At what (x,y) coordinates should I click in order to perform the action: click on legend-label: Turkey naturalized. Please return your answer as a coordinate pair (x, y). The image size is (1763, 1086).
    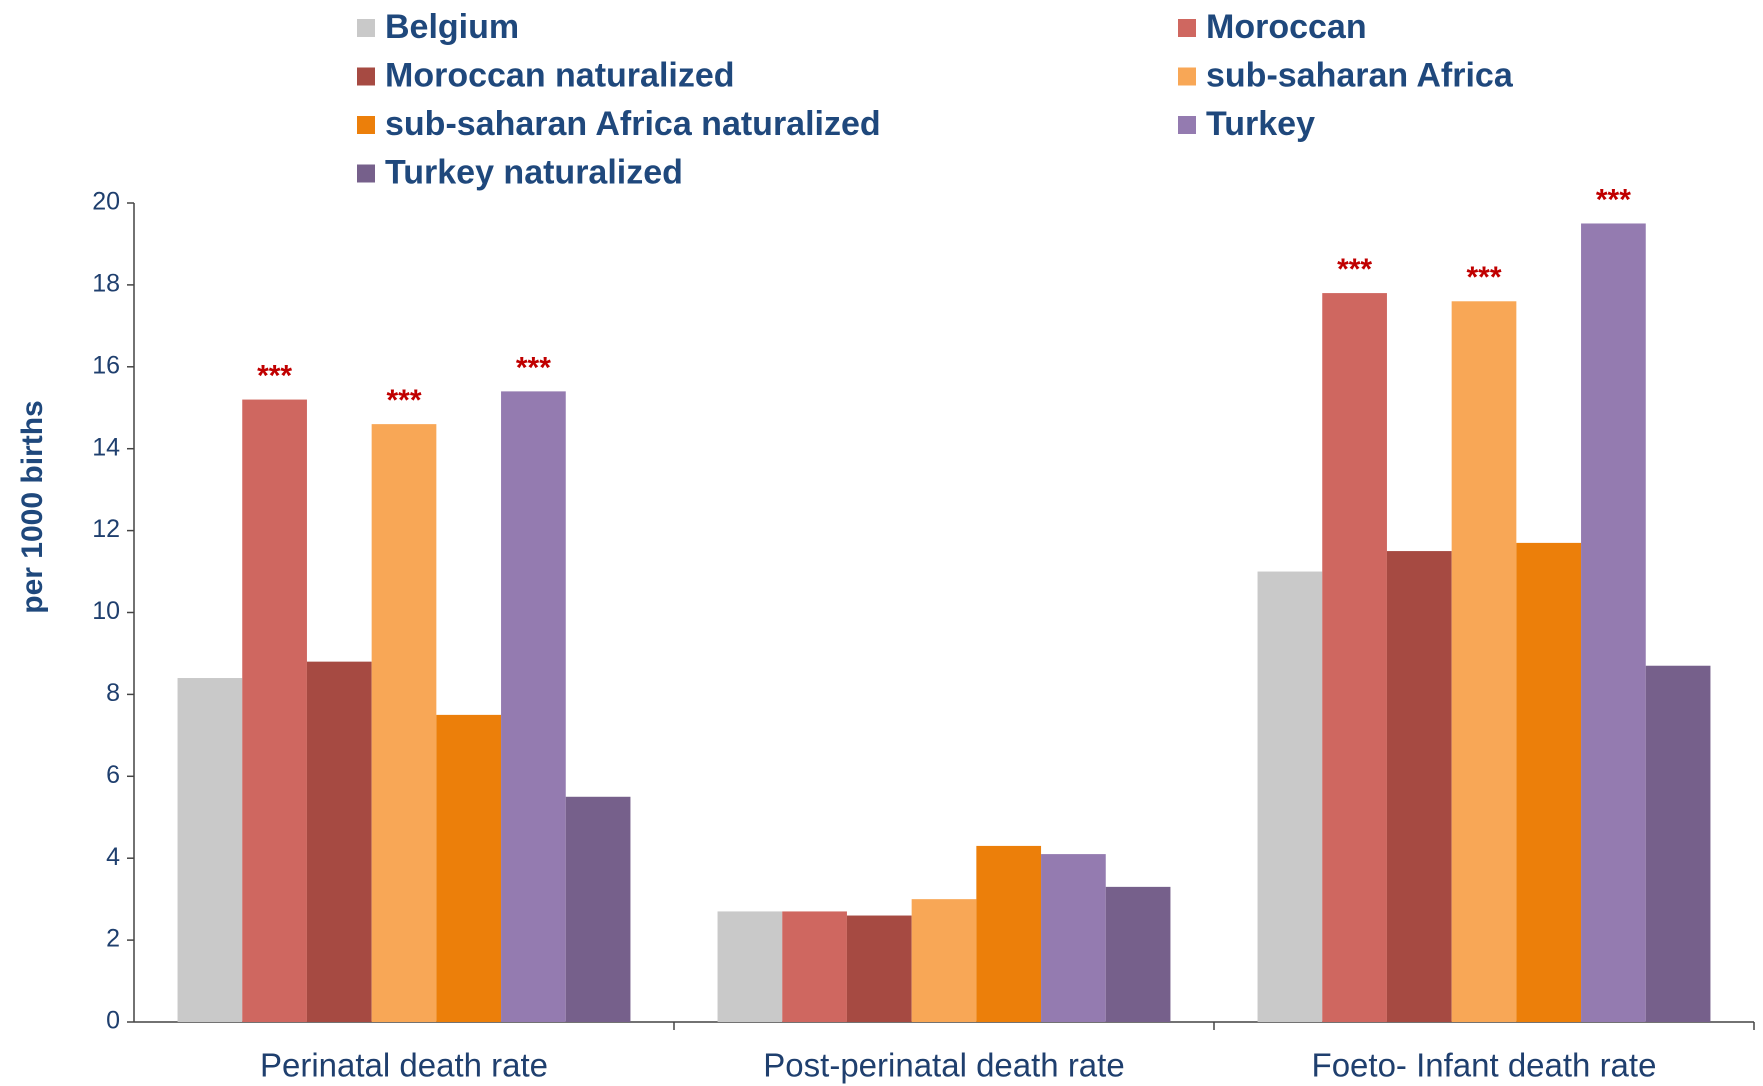
    Looking at the image, I should click on (534, 172).